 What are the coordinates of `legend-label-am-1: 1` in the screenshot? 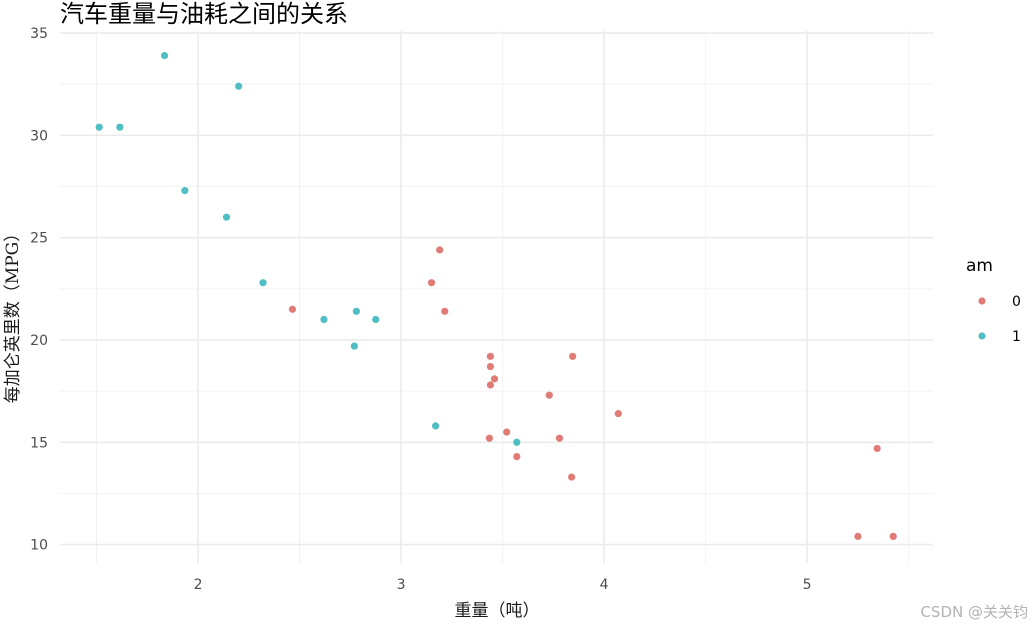 It's located at (1016, 337).